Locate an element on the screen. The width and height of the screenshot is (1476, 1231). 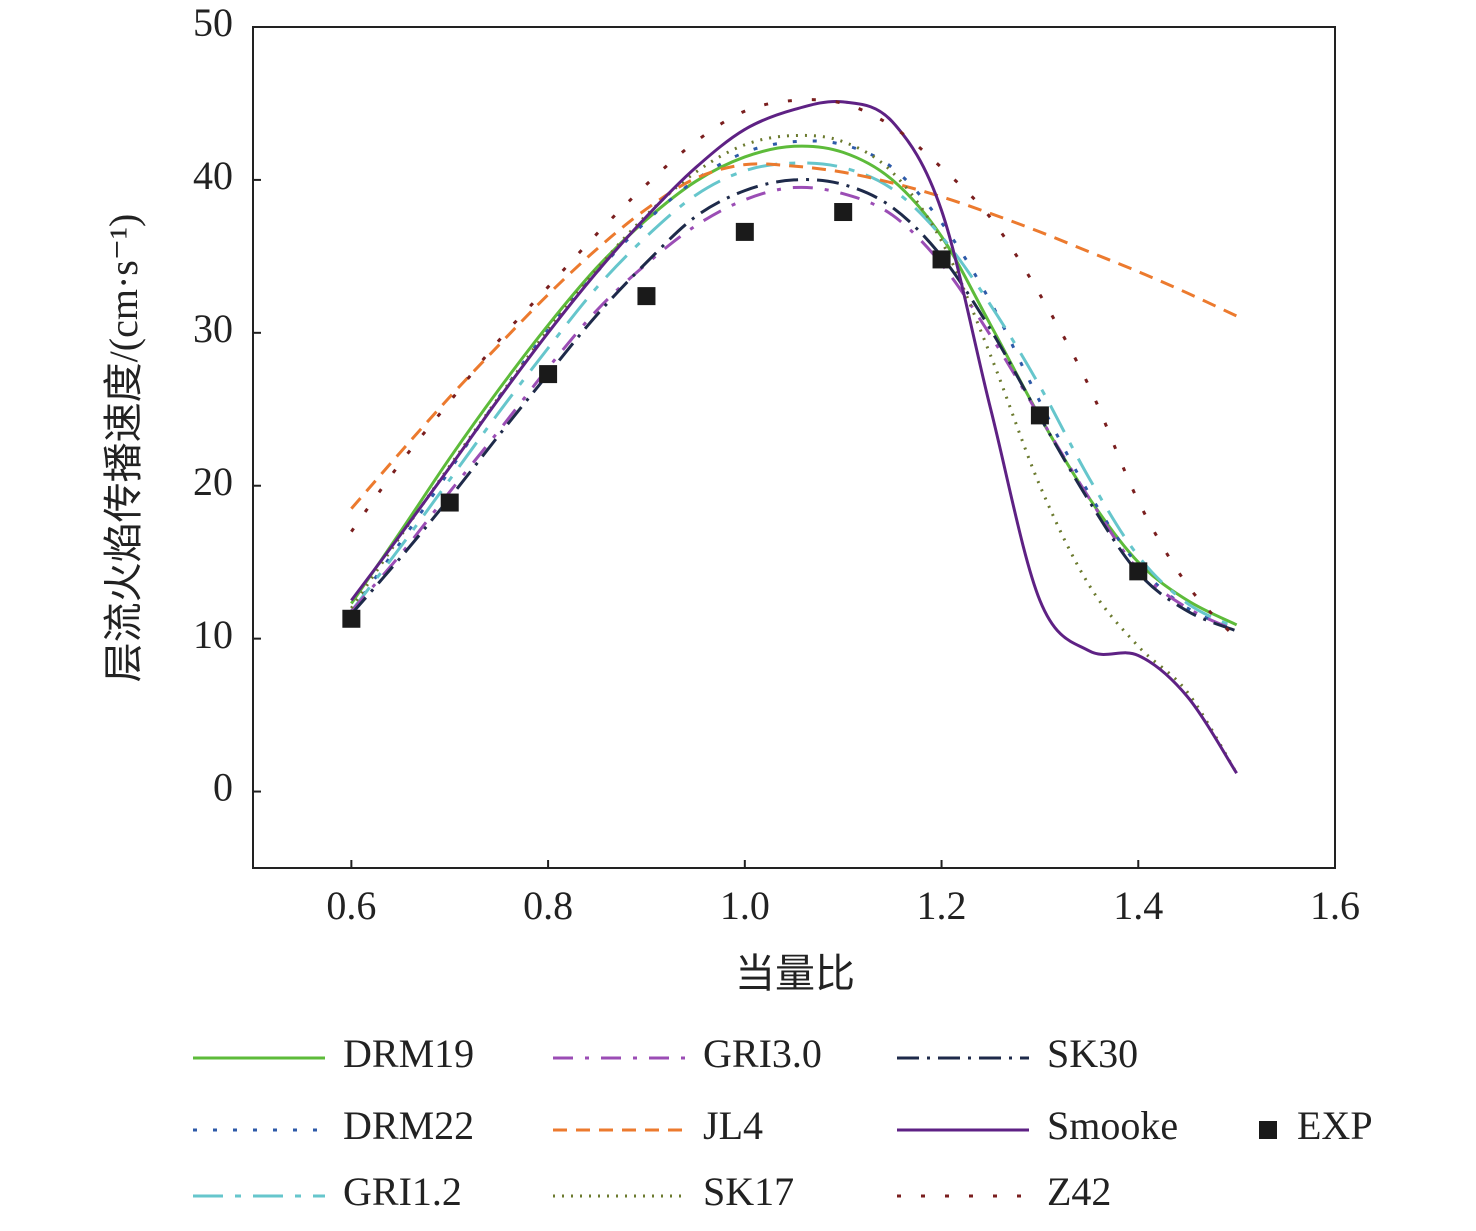
y-tick-label: 40 is located at coordinates (213, 175).